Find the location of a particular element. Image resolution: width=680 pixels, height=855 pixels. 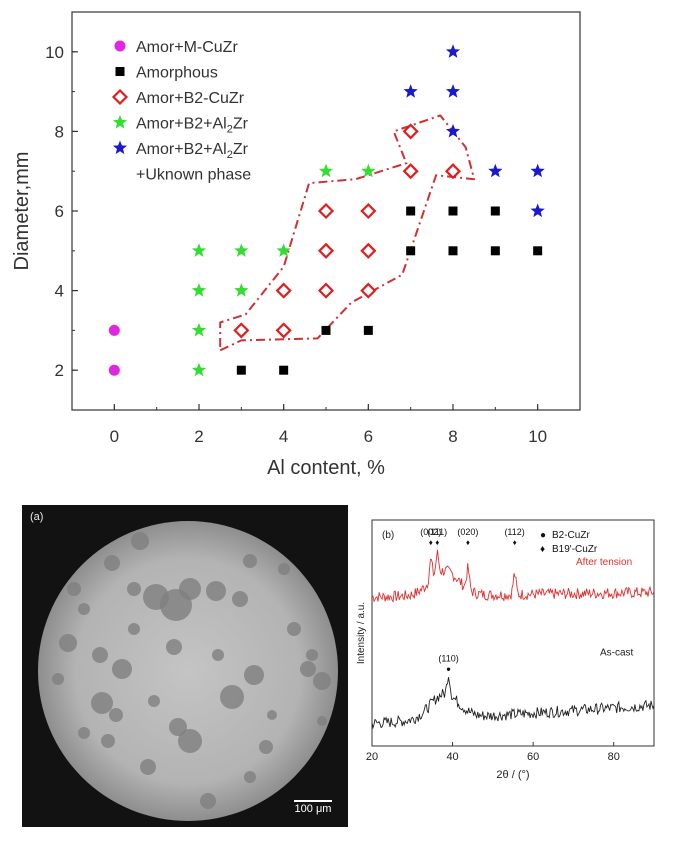

scale-bar: 100 μm is located at coordinates (313, 807).